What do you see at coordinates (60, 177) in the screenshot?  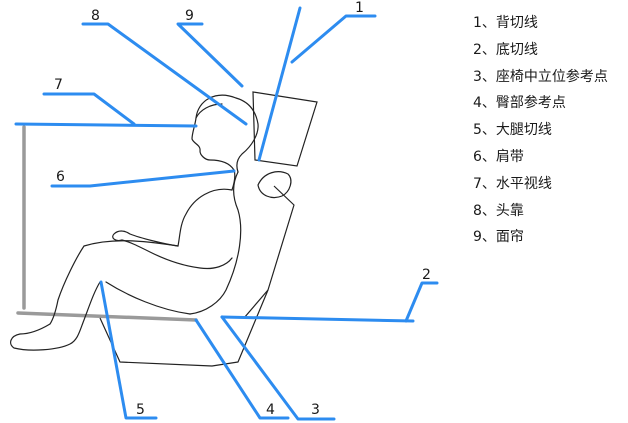 I see `callout-6: 6` at bounding box center [60, 177].